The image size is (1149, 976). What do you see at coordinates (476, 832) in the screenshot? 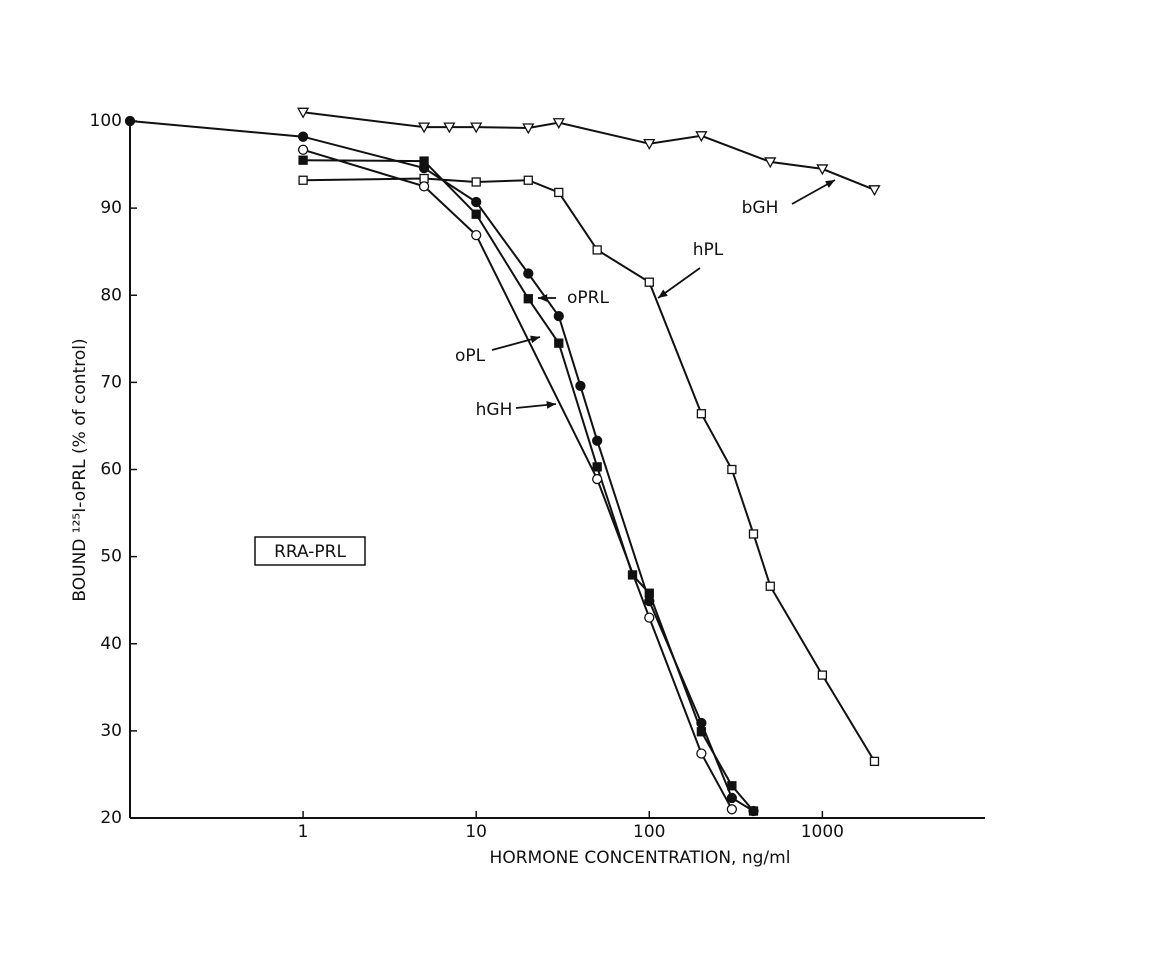
I see `x-tick-label: 10` at bounding box center [476, 832].